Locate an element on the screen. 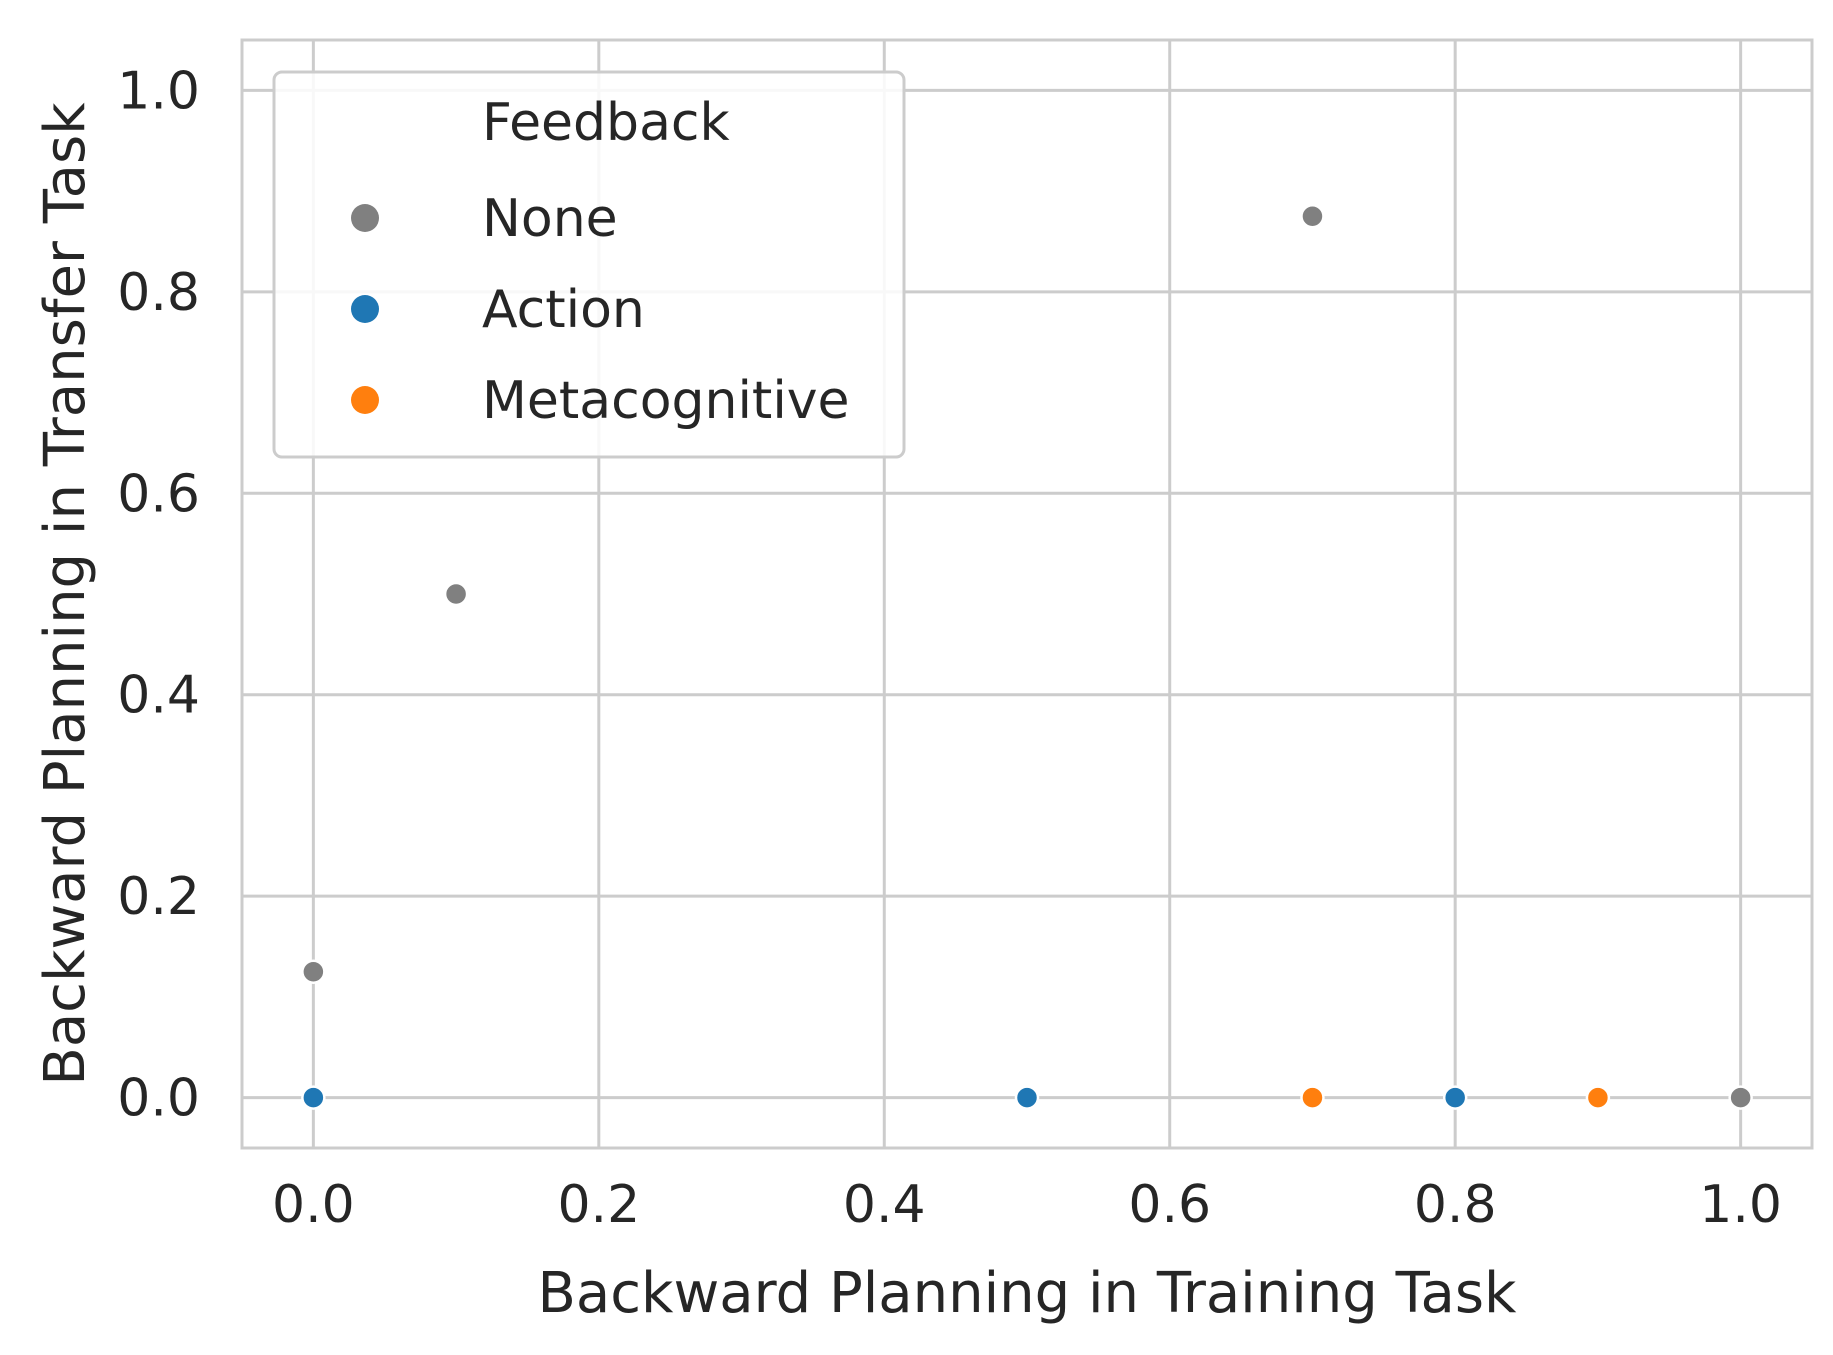  legend-entries: None Action Metacognitive is located at coordinates (600, 310).